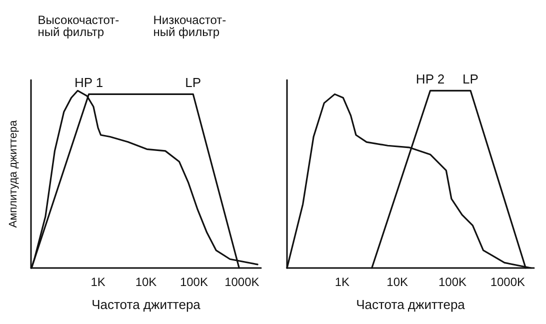 This screenshot has height=324, width=546. I want to click on text: Низкочастот- ный фильтр, so click(189, 26).